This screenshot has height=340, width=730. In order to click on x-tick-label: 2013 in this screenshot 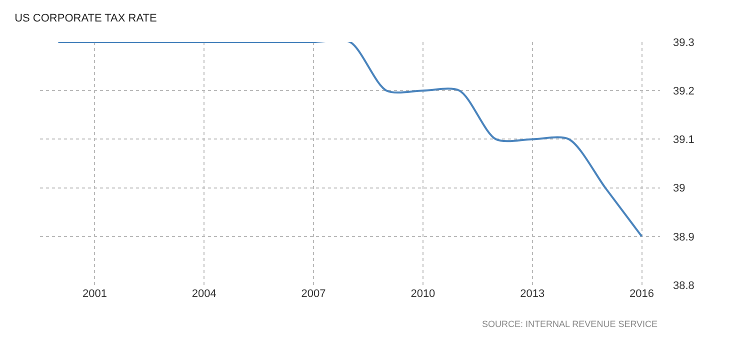, I will do `click(532, 294)`.